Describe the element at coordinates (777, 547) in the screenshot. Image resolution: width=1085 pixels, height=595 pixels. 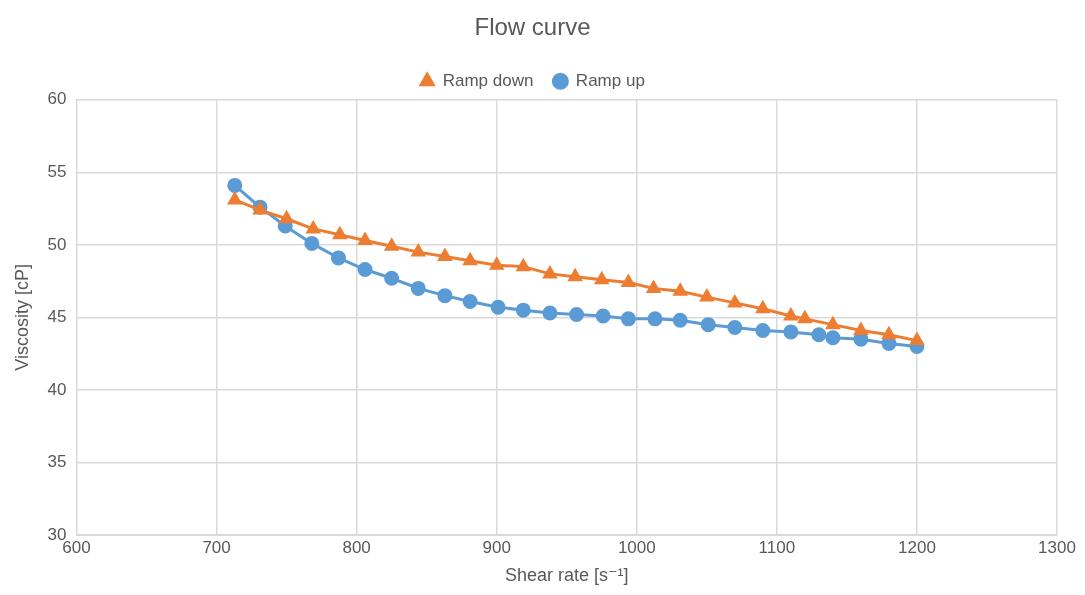
I see `x-tick-label: 1100` at that location.